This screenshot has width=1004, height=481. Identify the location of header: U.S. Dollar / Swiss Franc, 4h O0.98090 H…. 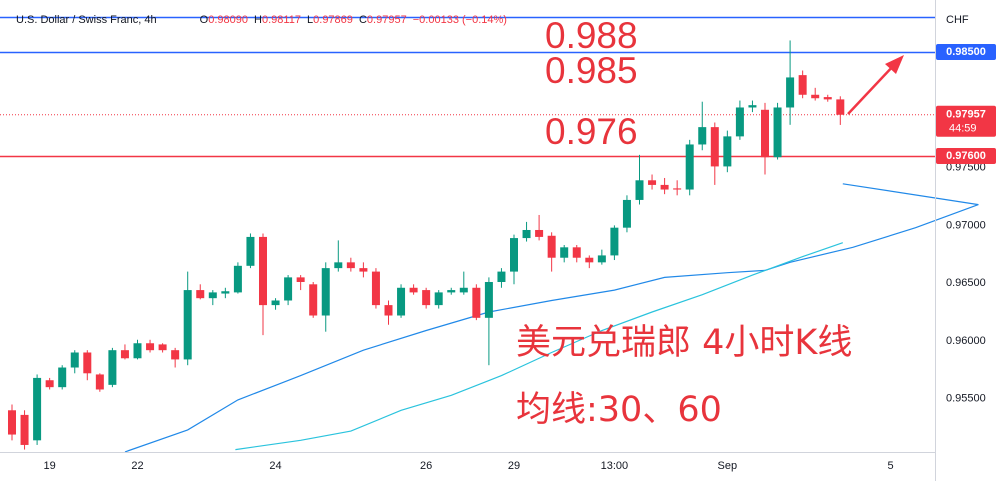
(261, 20).